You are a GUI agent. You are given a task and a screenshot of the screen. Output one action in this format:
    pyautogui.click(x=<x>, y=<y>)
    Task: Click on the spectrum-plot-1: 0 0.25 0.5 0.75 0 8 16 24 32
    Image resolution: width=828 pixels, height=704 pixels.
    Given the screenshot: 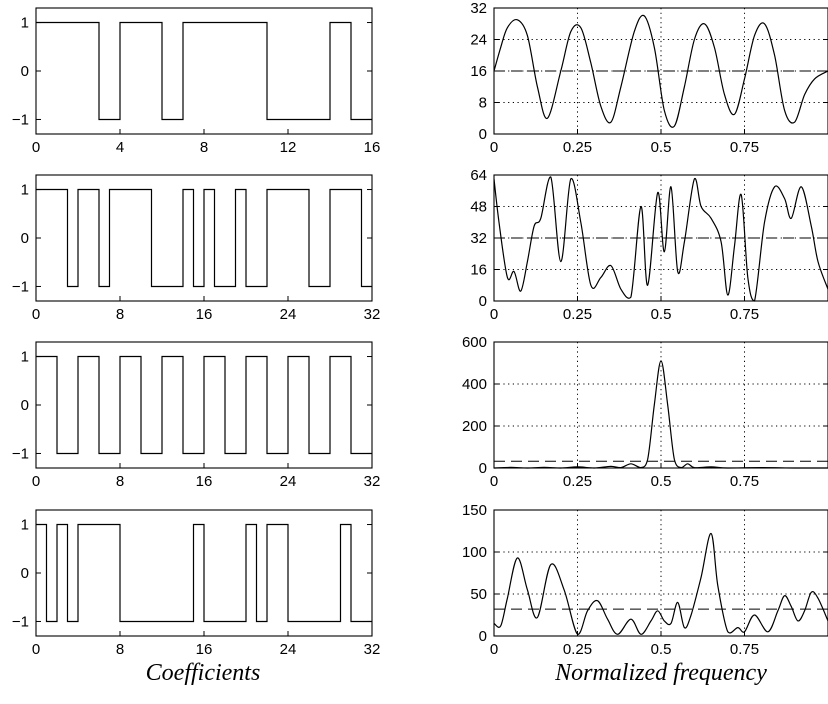 What is the action you would take?
    pyautogui.click(x=649, y=78)
    